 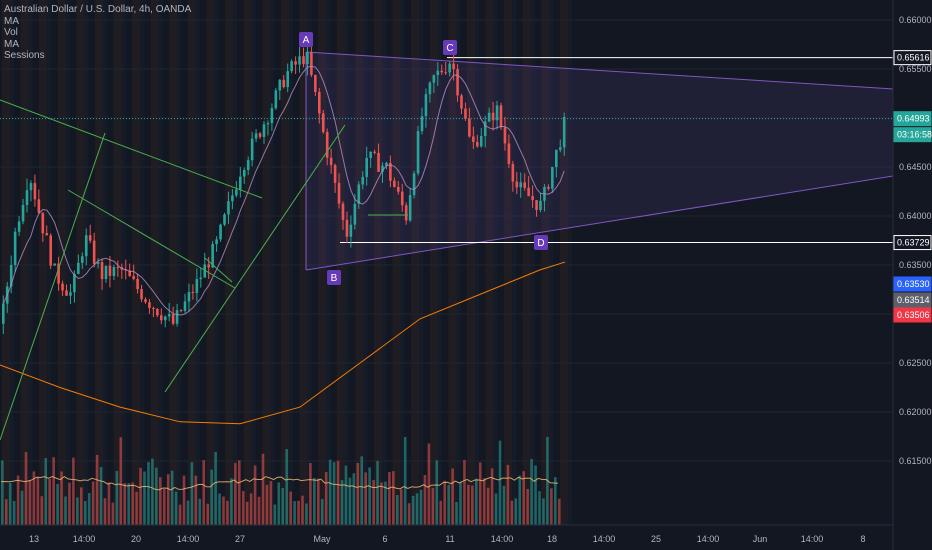 What do you see at coordinates (306, 39) in the screenshot?
I see `pattern-point-badge` at bounding box center [306, 39].